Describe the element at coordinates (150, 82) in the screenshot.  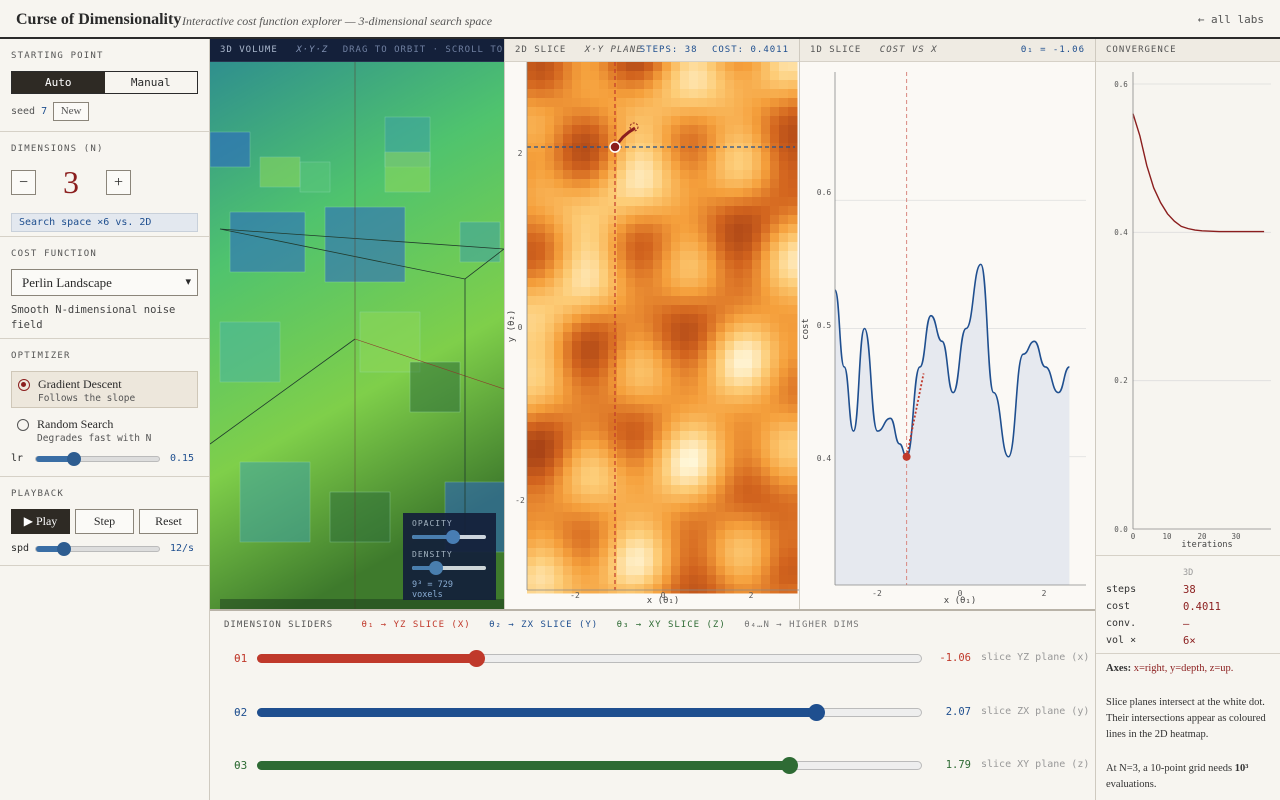
I see `mode-manual-button: Manual` at that location.